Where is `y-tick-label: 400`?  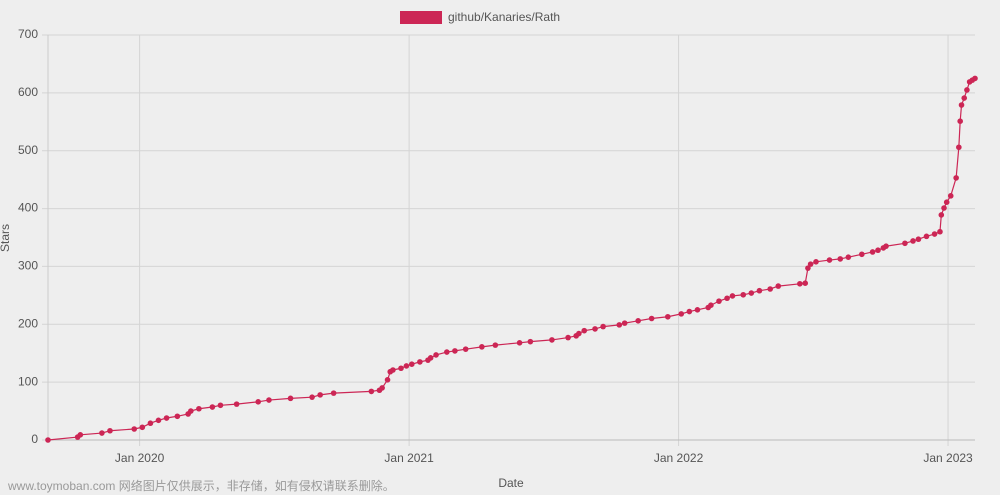 y-tick-label: 400 is located at coordinates (28, 208).